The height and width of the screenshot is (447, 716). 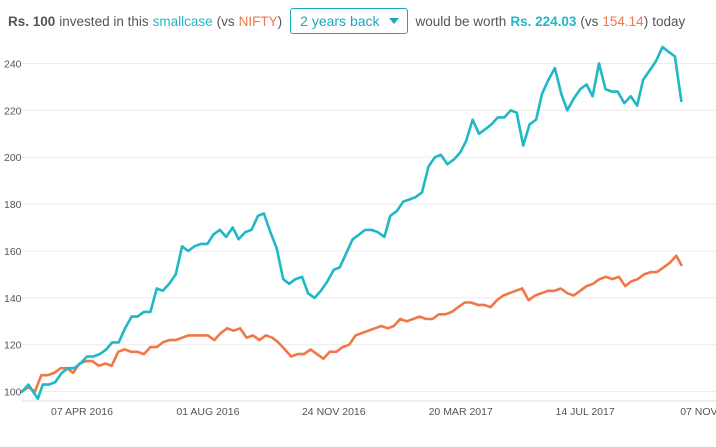 What do you see at coordinates (669, 21) in the screenshot?
I see `today-text: today` at bounding box center [669, 21].